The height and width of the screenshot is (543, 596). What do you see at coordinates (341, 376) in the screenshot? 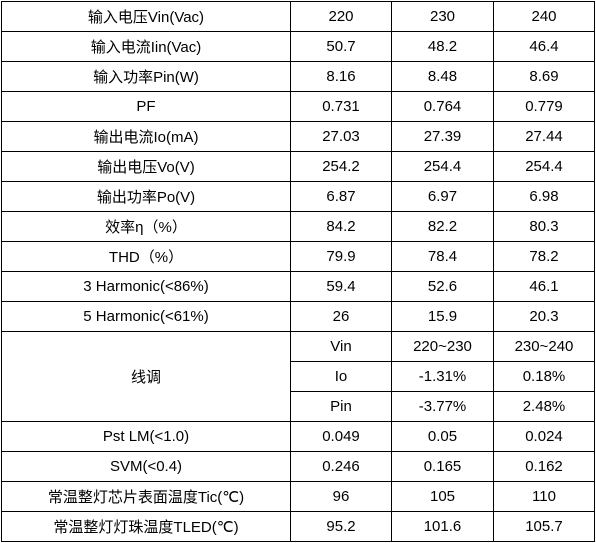
I see `line-regulation-param: Io` at bounding box center [341, 376].